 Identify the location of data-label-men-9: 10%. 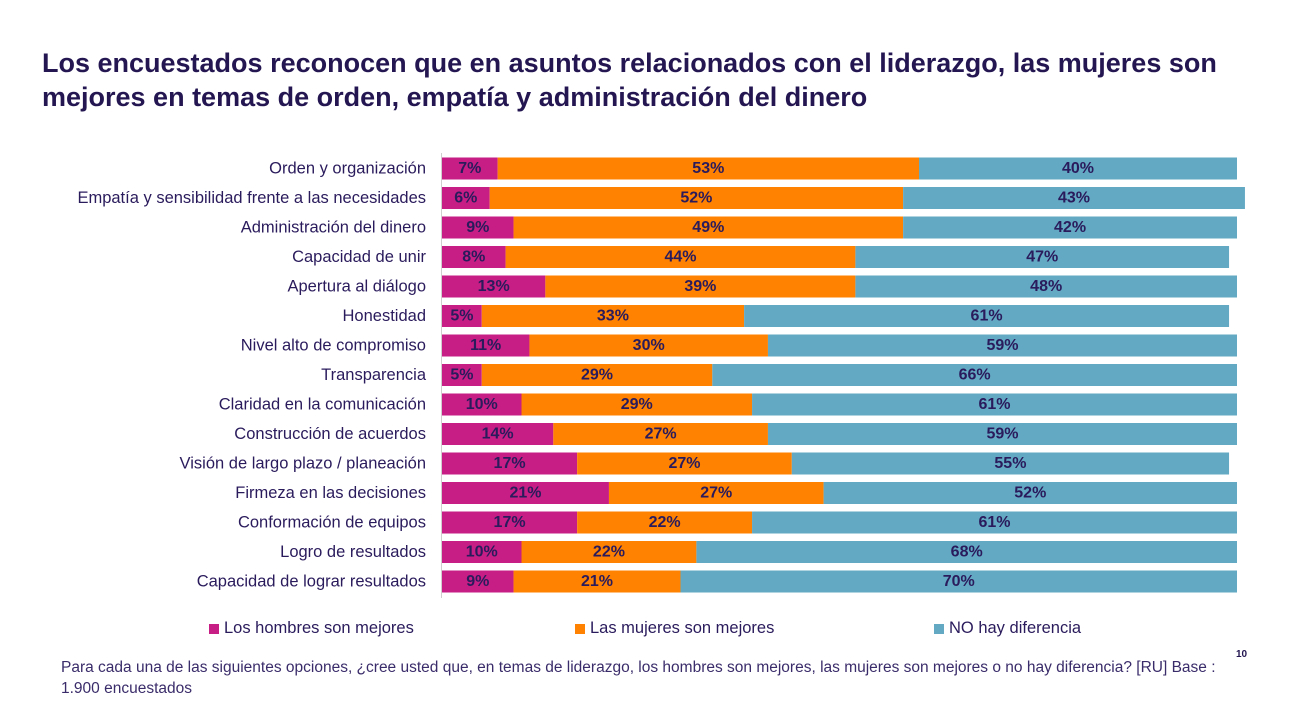
(482, 404).